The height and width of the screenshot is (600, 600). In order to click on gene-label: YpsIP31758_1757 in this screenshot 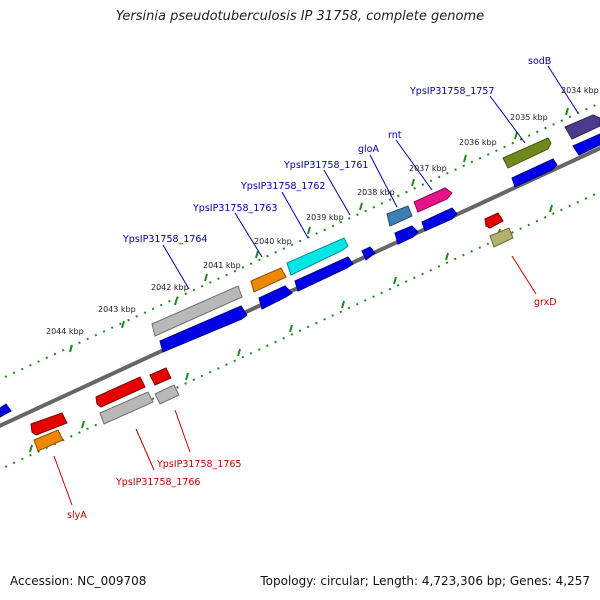, I will do `click(451, 91)`.